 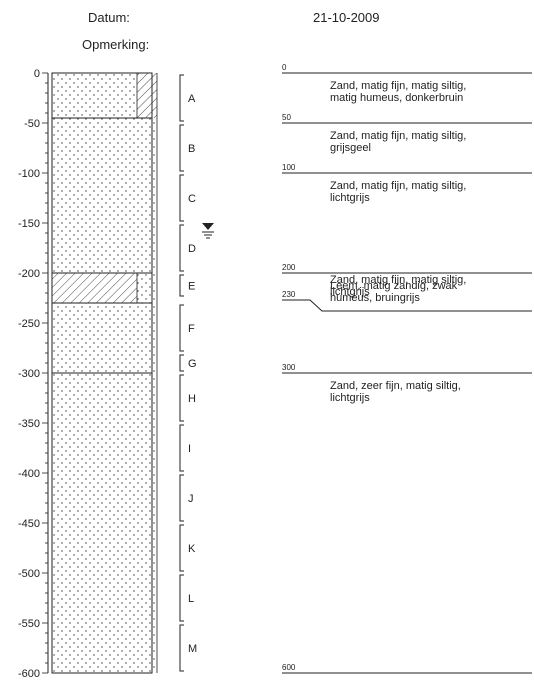 I want to click on boundary-depth-label: 200, so click(x=289, y=267).